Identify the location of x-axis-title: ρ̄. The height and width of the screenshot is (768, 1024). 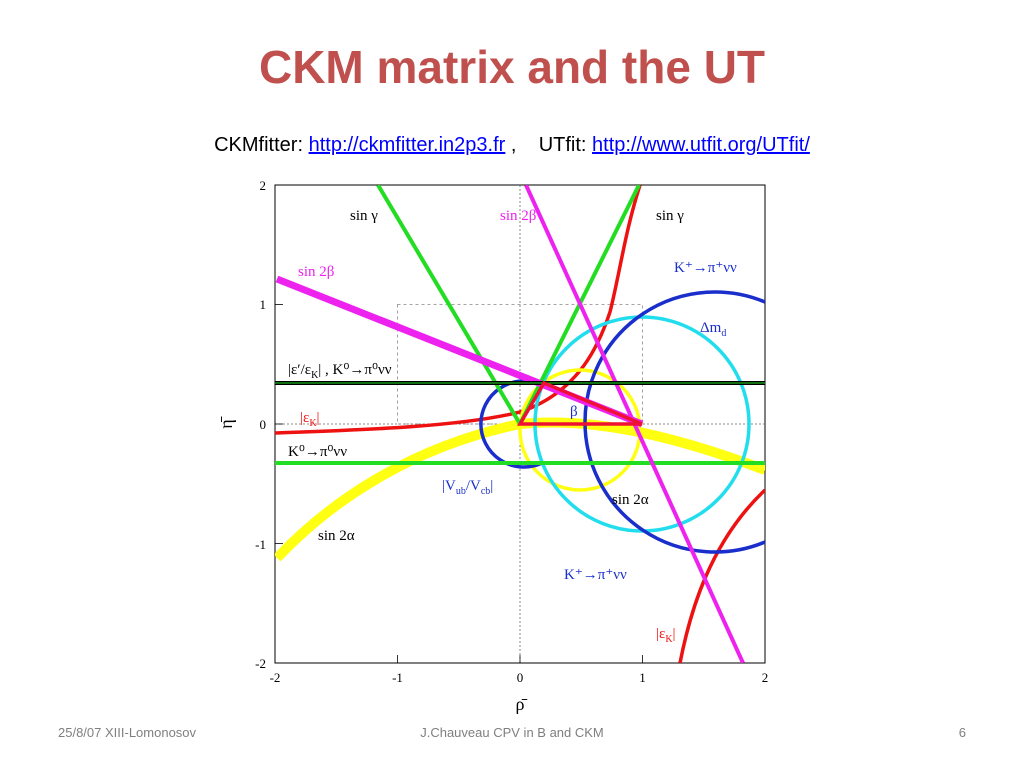
(522, 704).